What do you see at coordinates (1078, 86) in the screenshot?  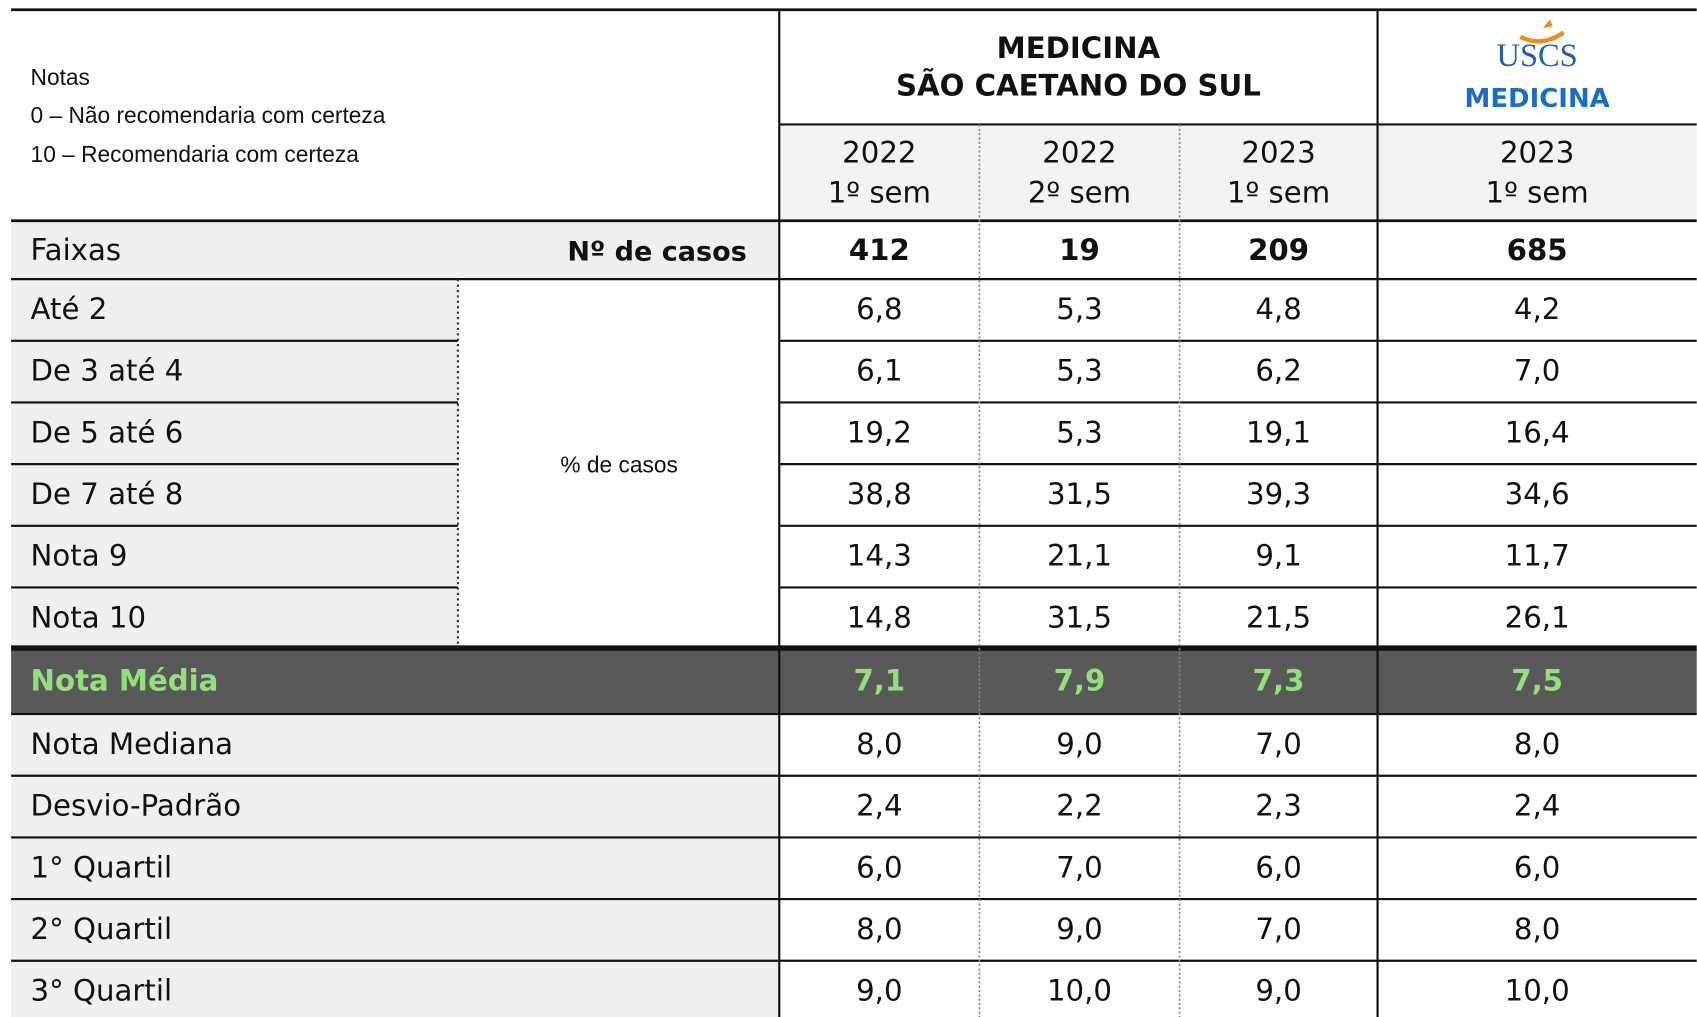 I see `group-title: SÃO CAETANO DO SUL` at bounding box center [1078, 86].